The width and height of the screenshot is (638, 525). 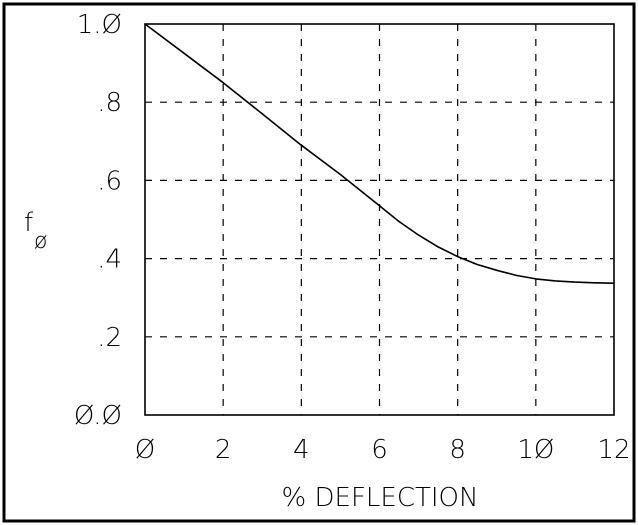 What do you see at coordinates (535, 450) in the screenshot?
I see `x-tick-label: 1Ø` at bounding box center [535, 450].